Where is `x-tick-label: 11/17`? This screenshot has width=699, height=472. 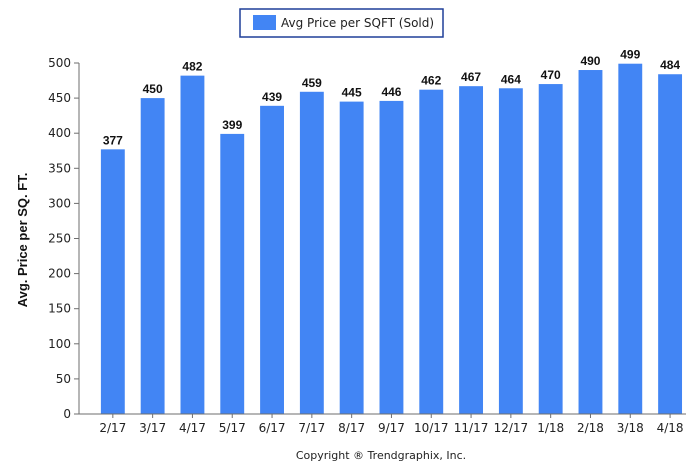
x-tick-label: 11/17 is located at coordinates (471, 428).